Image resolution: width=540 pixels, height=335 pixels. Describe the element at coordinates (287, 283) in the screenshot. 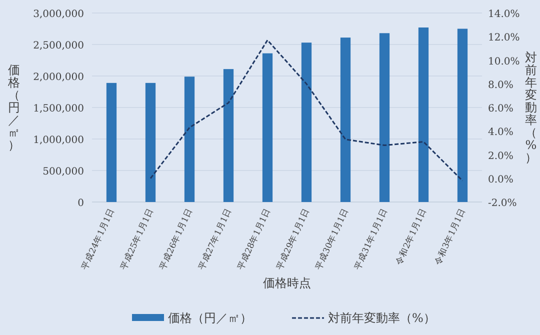

I see `x-axis-title: 価格時点` at that location.